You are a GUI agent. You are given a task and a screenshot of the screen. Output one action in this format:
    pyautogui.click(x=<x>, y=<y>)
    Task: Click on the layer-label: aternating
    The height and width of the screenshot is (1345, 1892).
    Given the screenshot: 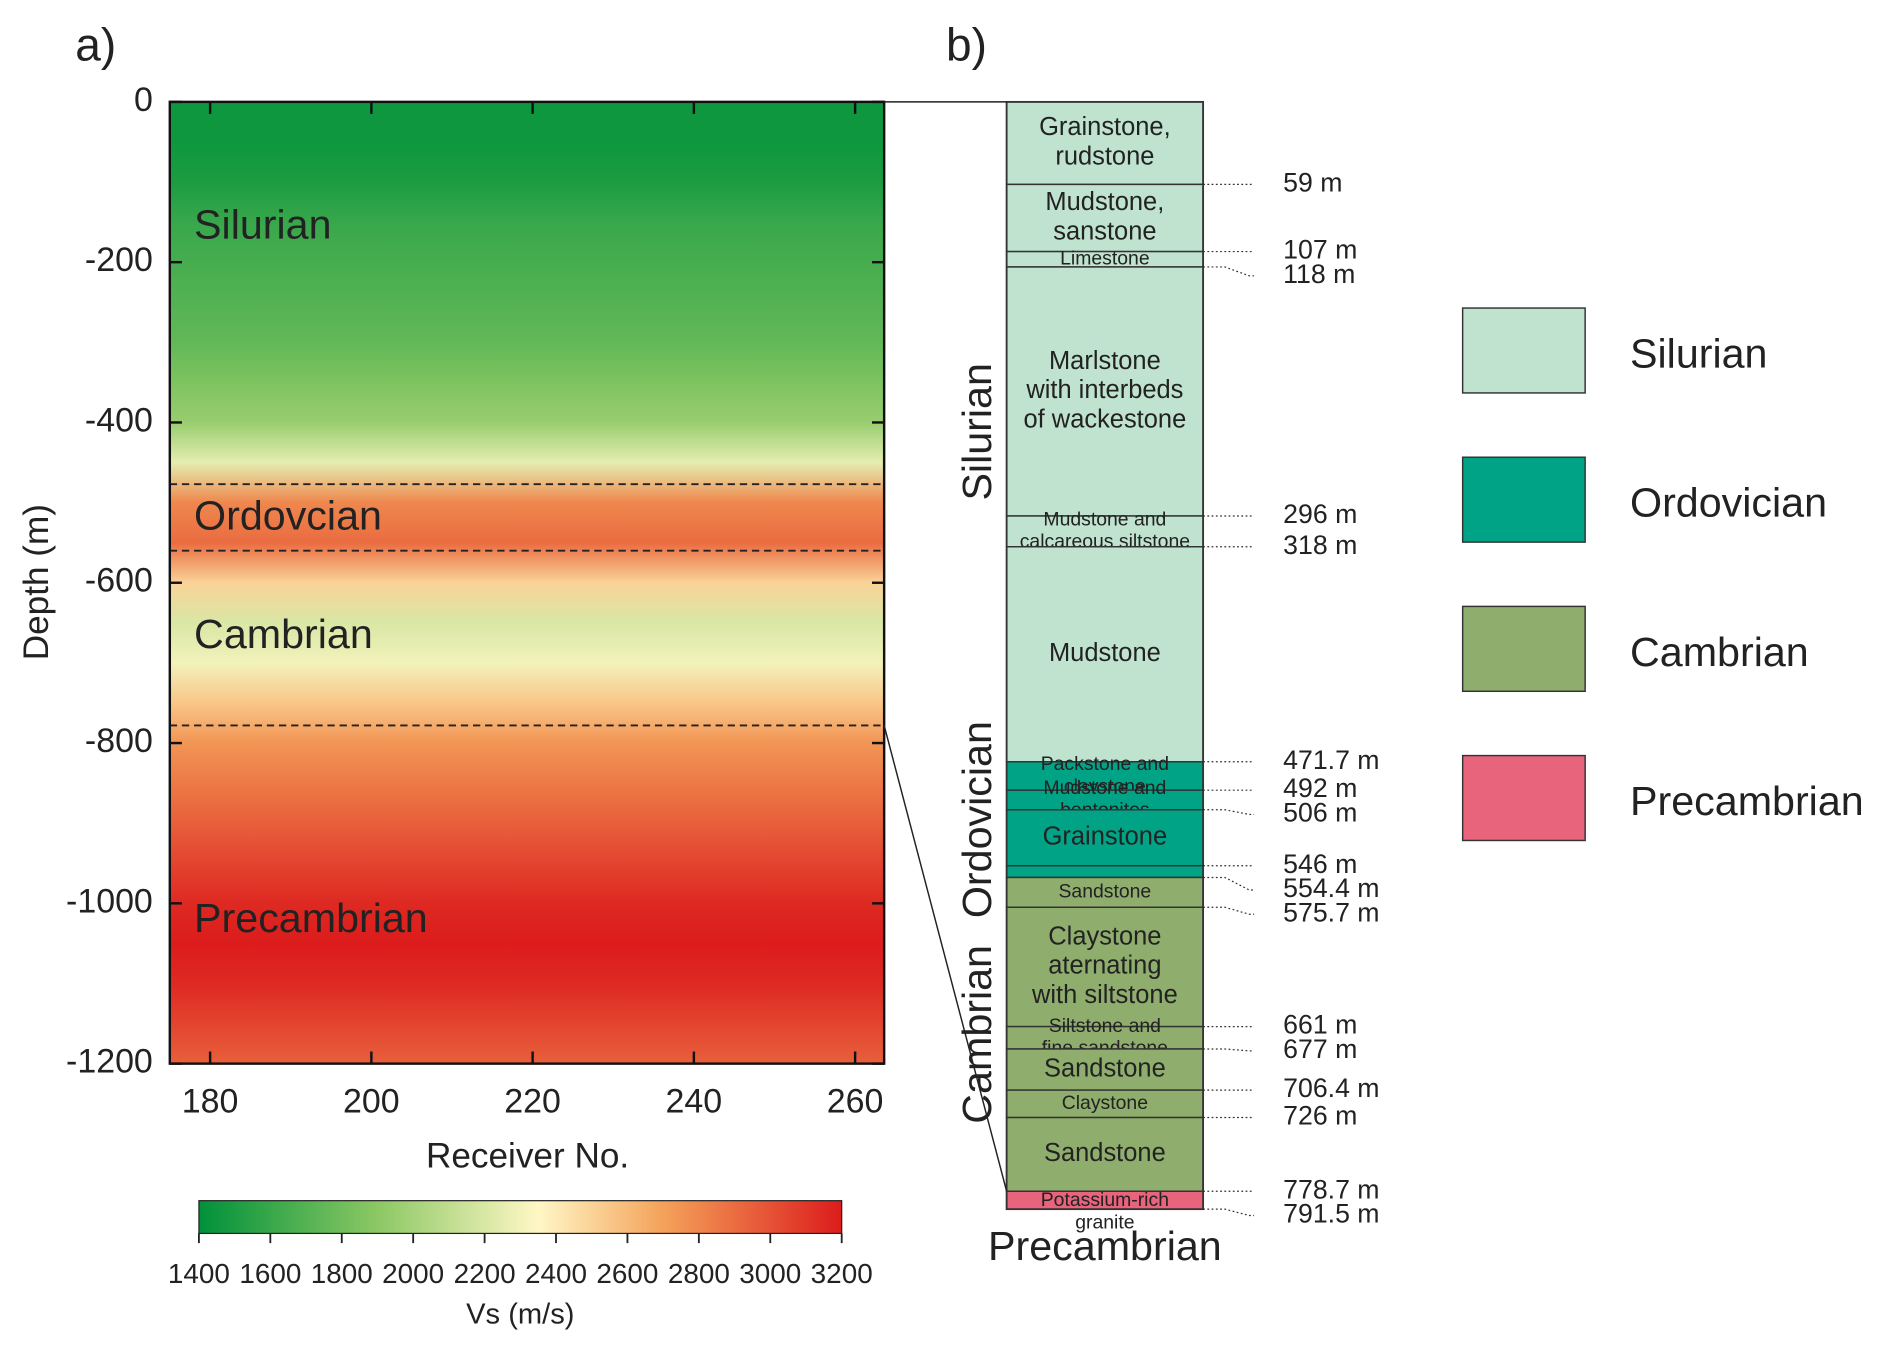 What is the action you would take?
    pyautogui.click(x=1104, y=966)
    